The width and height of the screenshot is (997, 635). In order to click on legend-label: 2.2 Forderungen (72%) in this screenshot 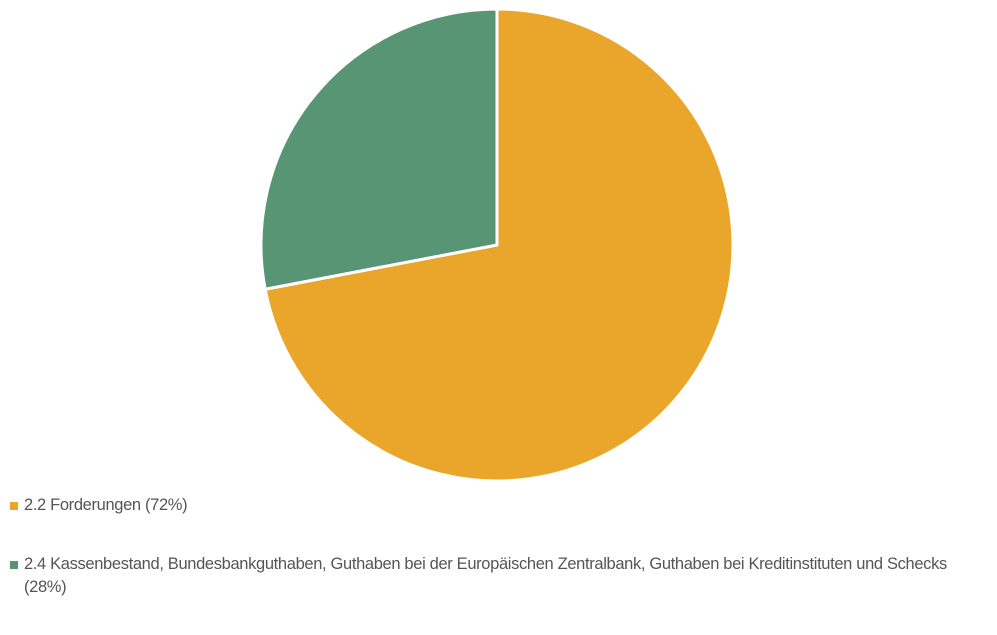, I will do `click(106, 505)`.